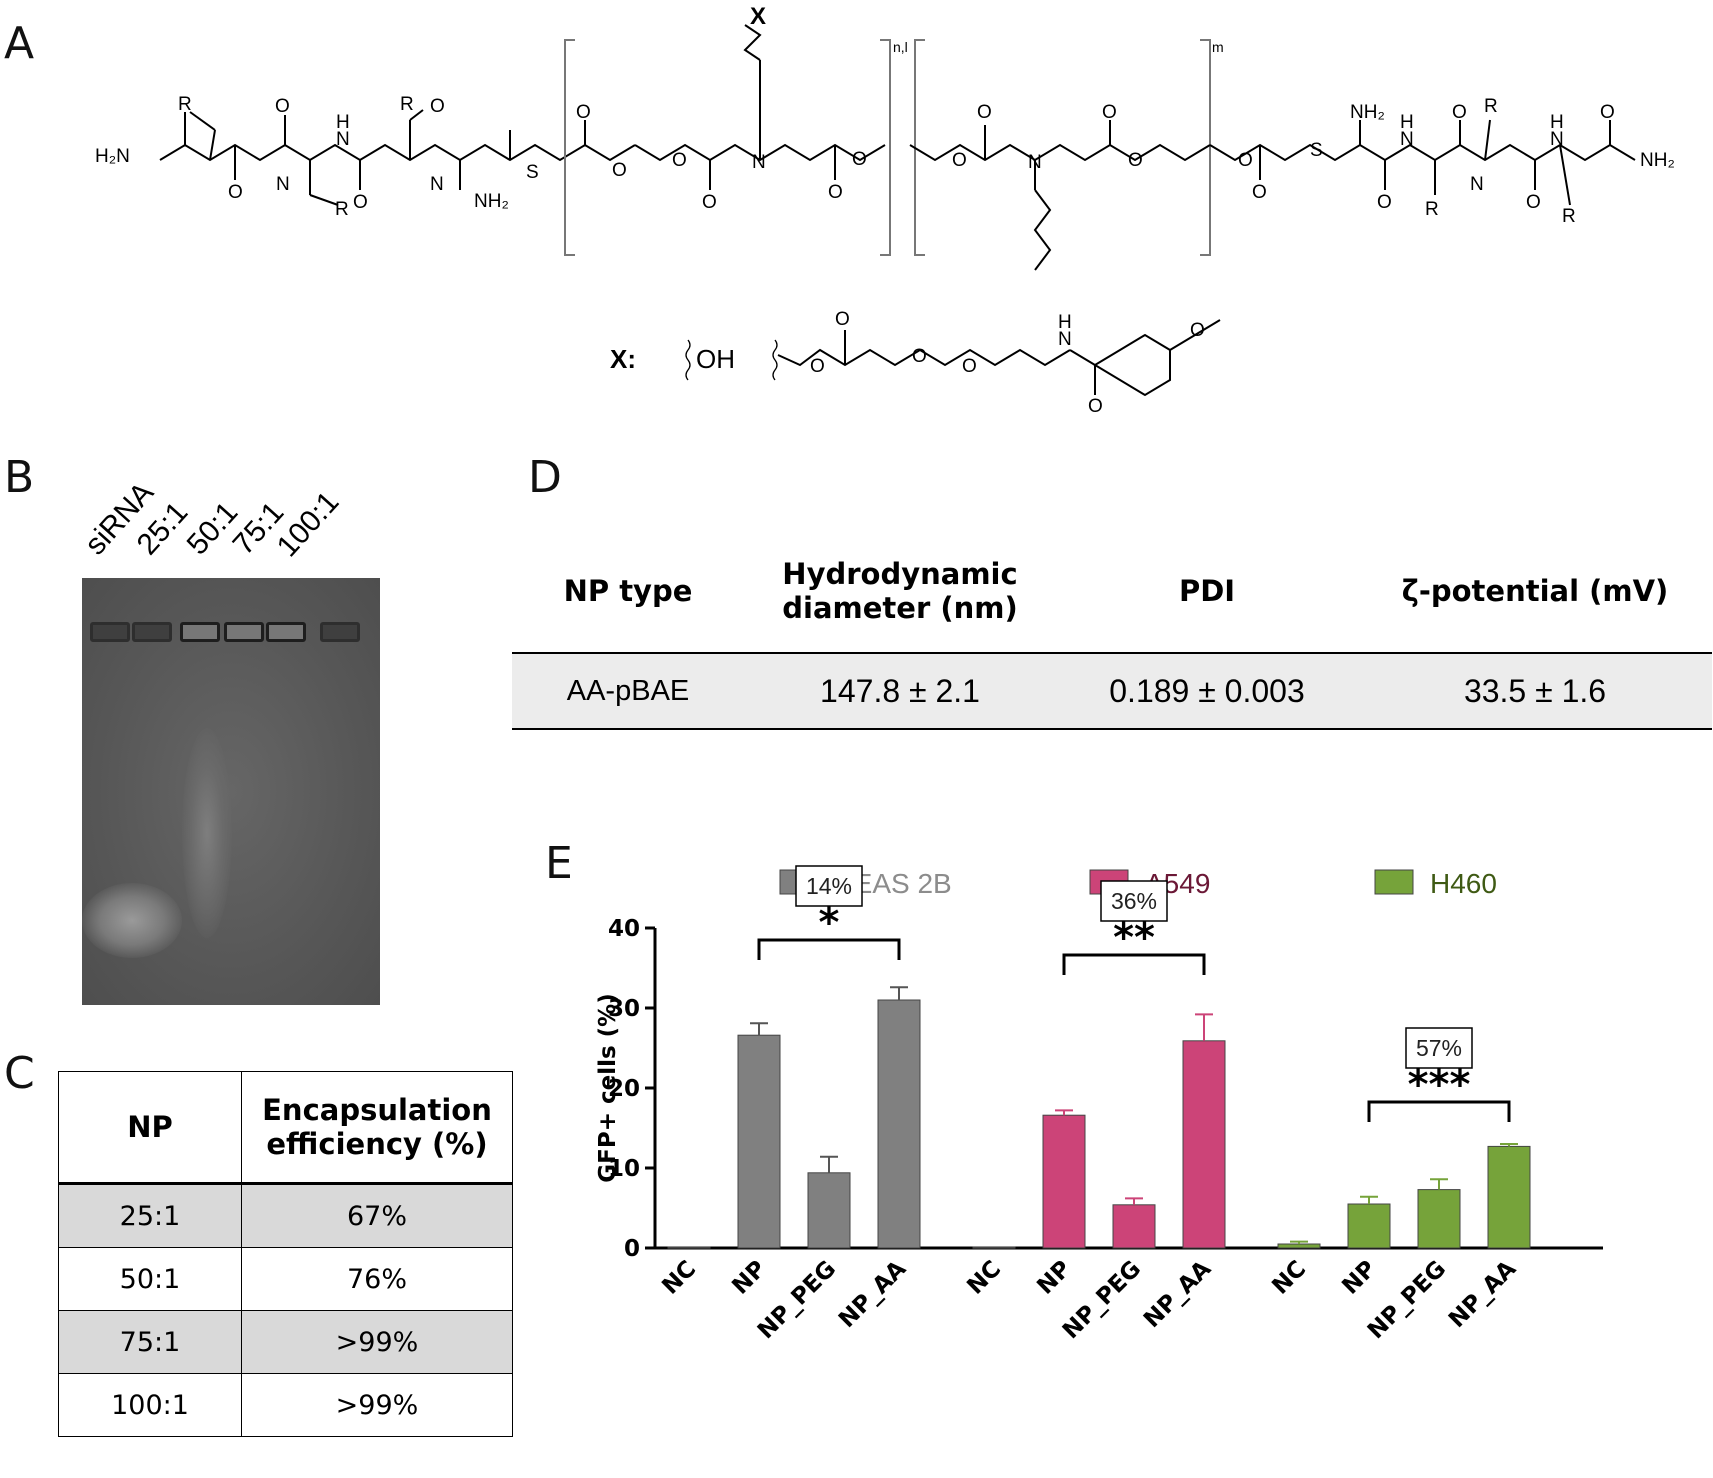  Describe the element at coordinates (623, 359) in the screenshot. I see `x-legend-label: X:` at that location.